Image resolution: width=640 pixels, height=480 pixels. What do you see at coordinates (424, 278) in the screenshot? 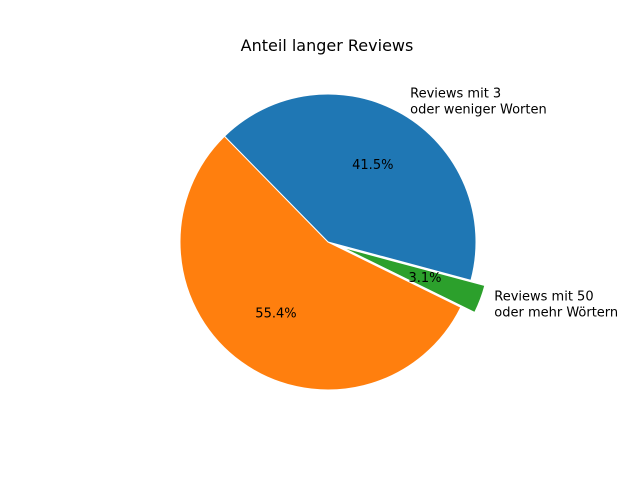
I see `pie-percent-label-2: 3.1%` at bounding box center [424, 278].